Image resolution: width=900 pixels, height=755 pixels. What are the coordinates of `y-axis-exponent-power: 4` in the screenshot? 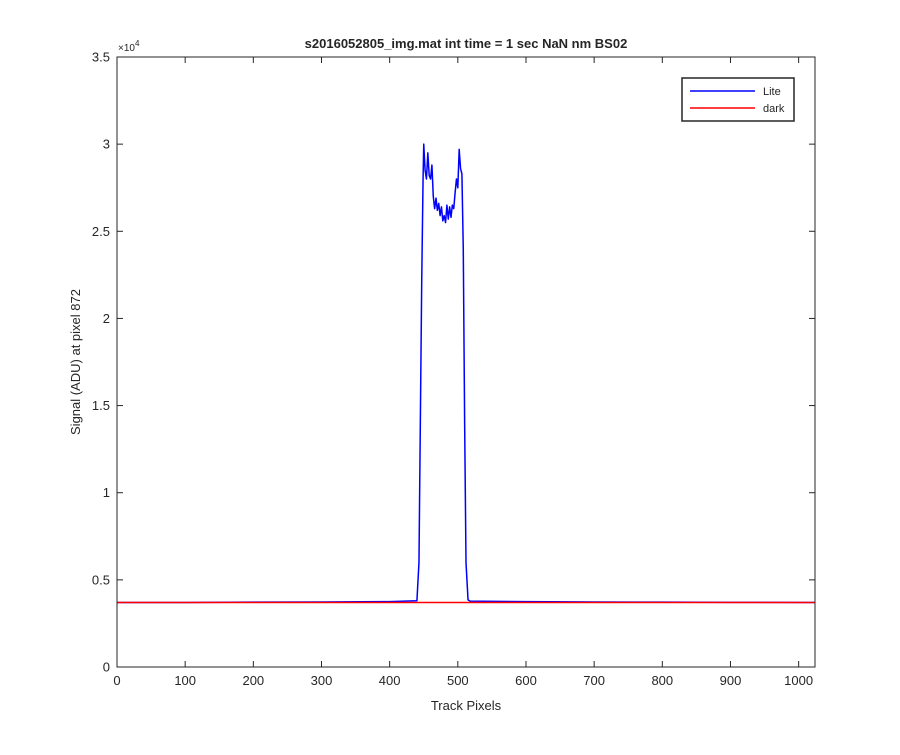 It's located at (137, 43).